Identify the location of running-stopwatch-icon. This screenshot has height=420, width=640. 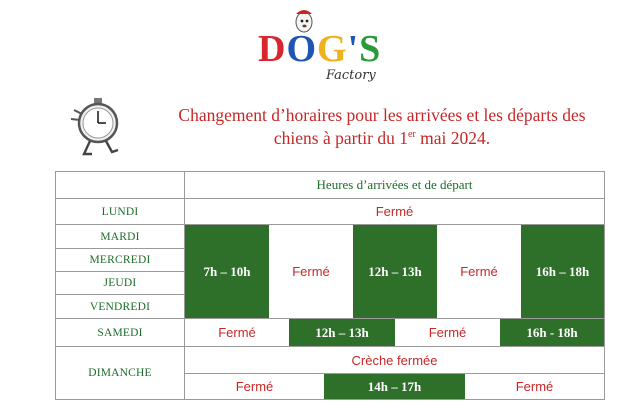
(94, 127).